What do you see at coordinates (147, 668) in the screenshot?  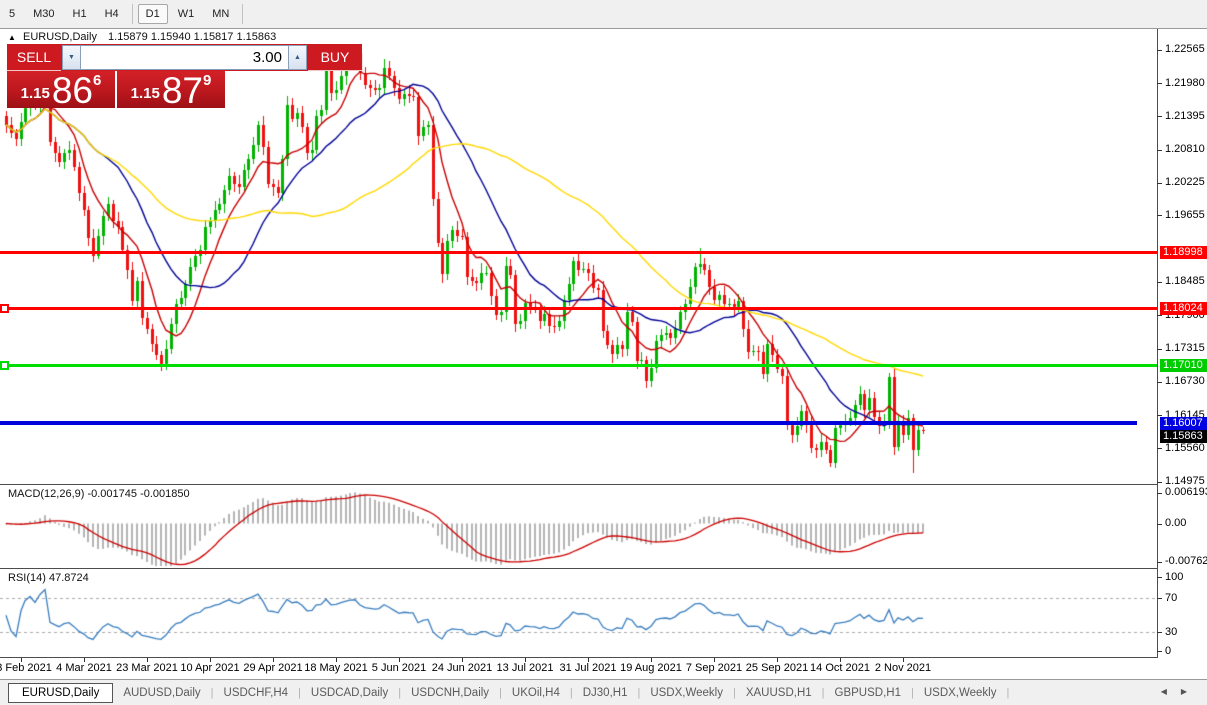 I see `date-axis-label: 23 Mar 2021` at bounding box center [147, 668].